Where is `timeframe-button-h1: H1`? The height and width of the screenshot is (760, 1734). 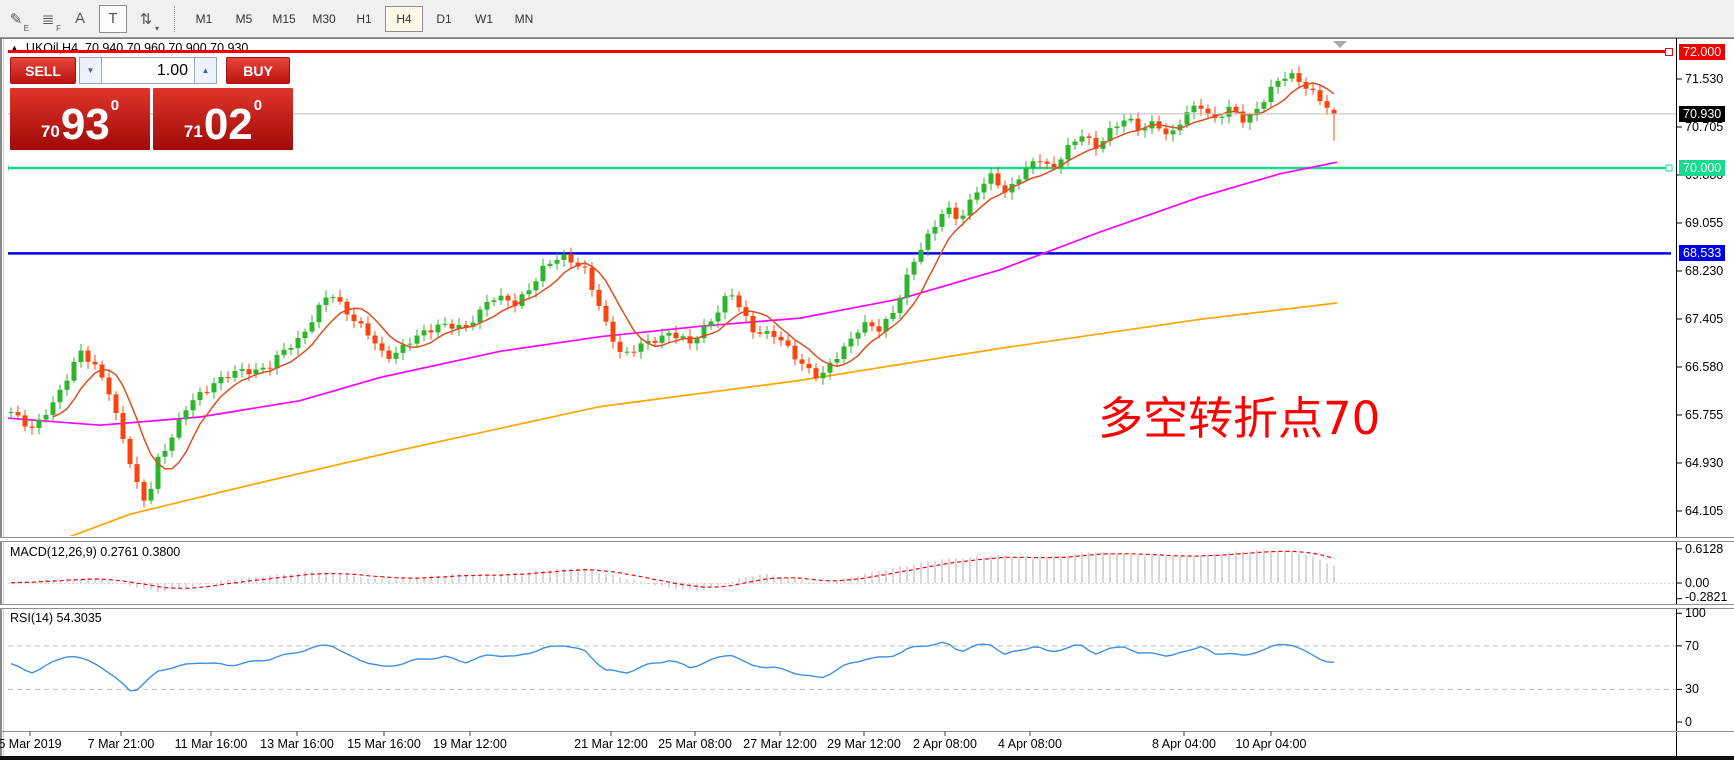 timeframe-button-h1: H1 is located at coordinates (364, 18).